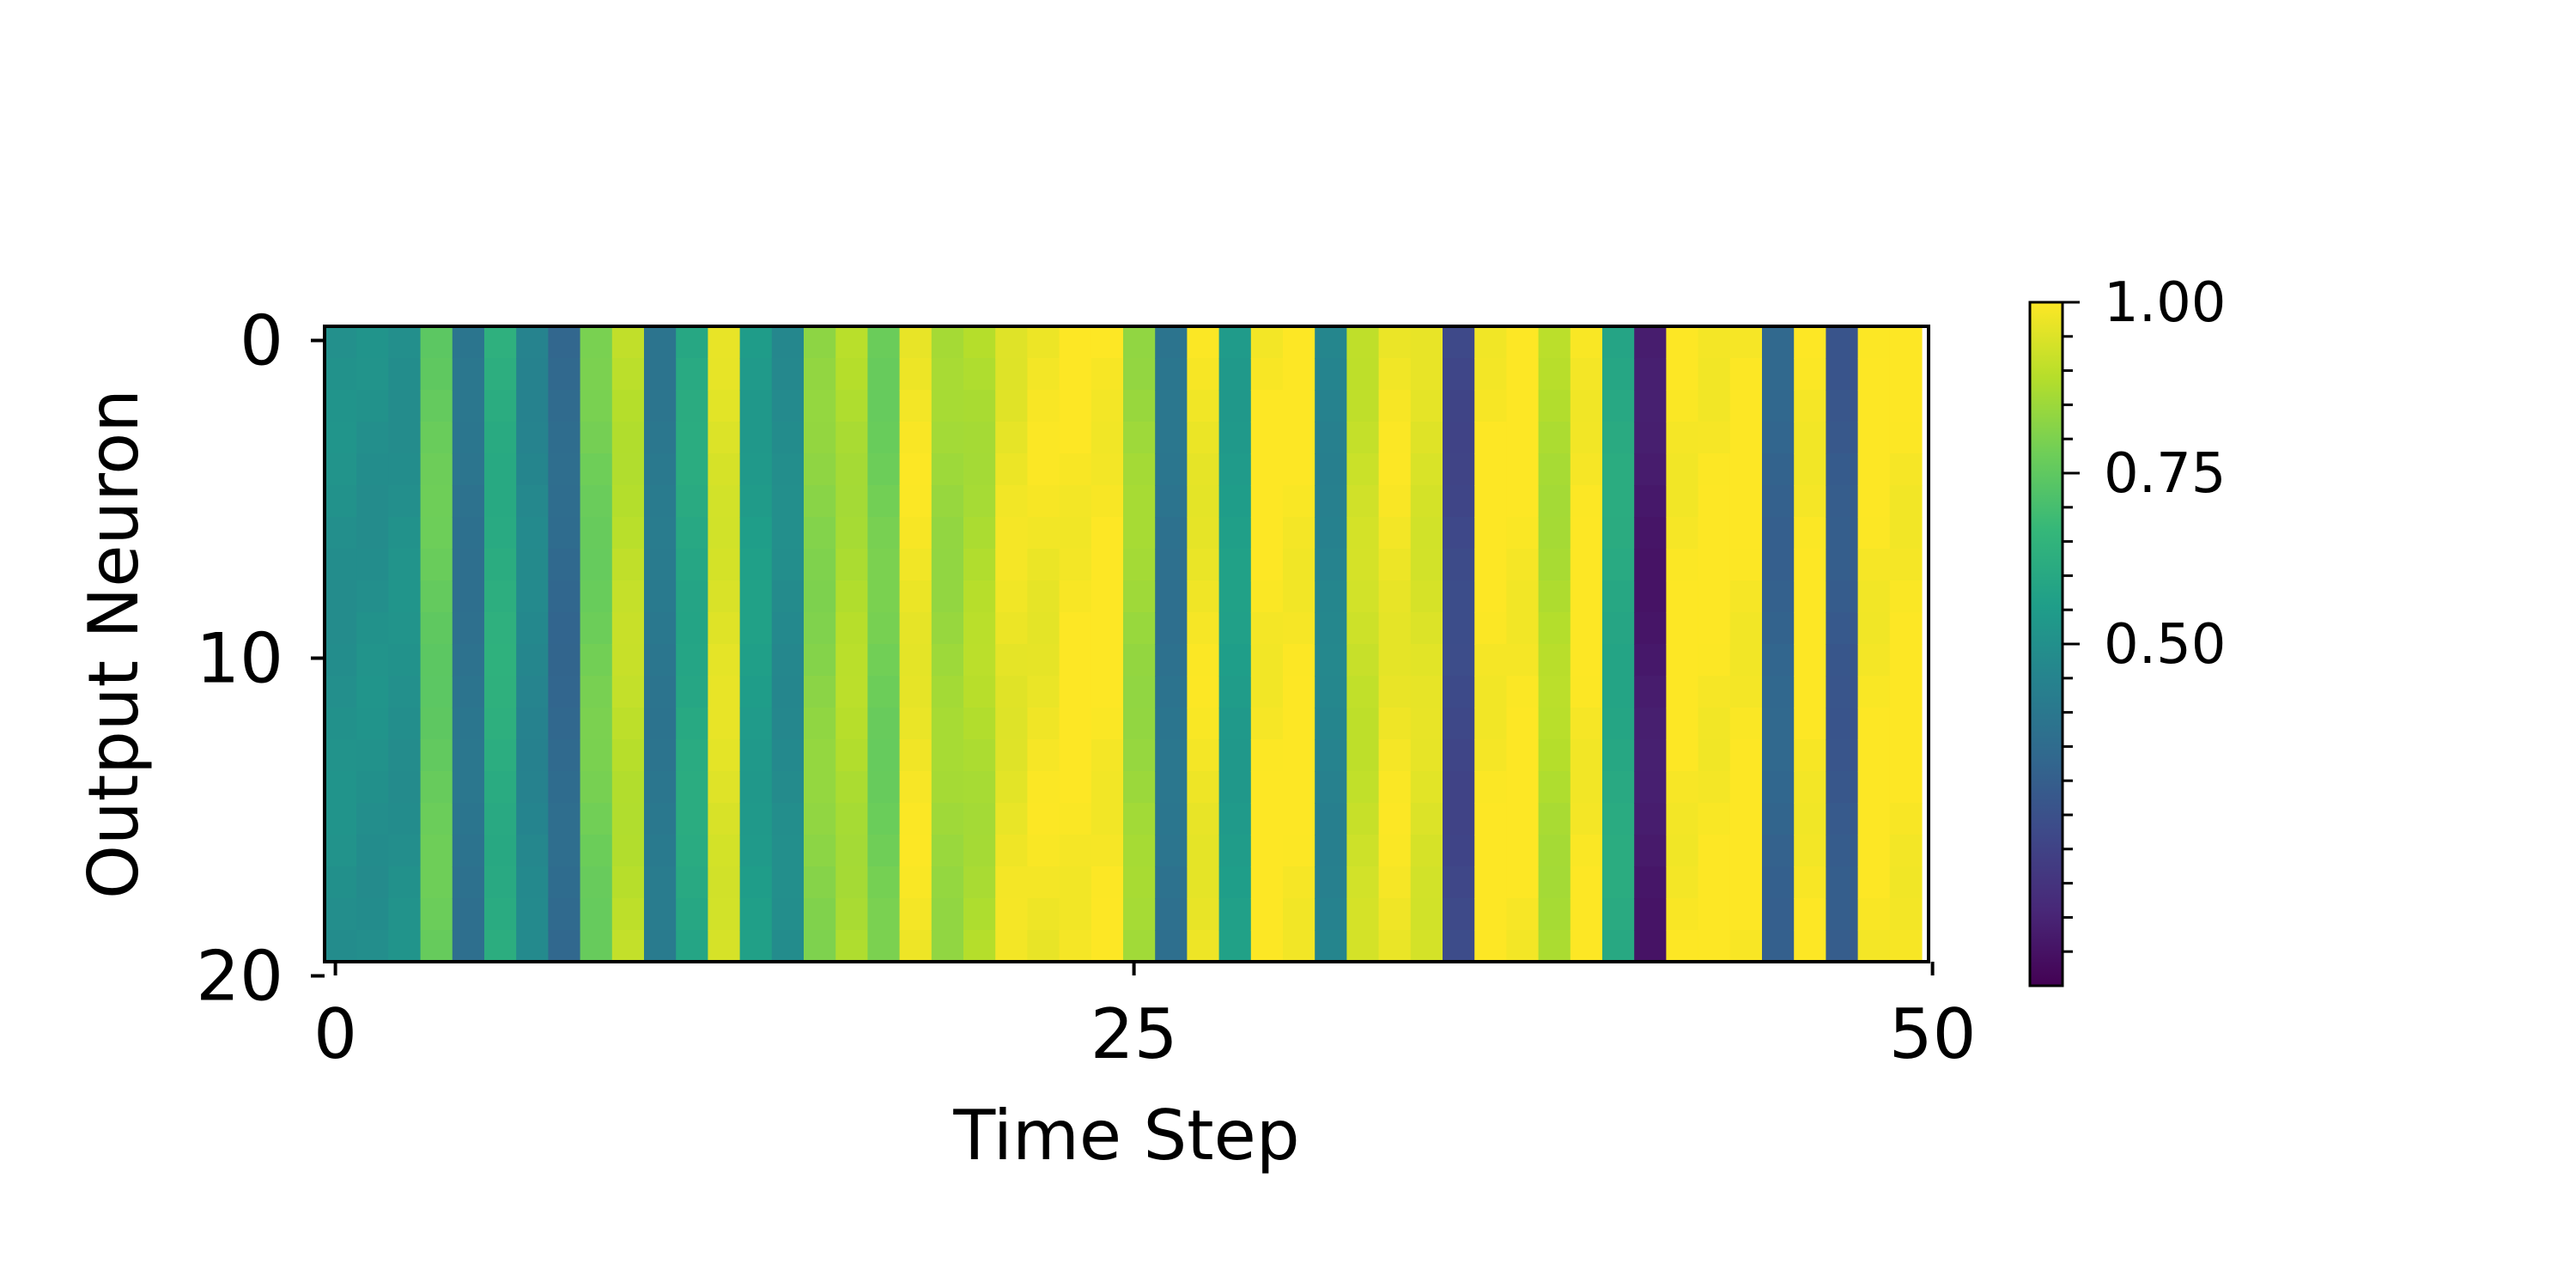 This screenshot has width=2576, height=1288. Describe the element at coordinates (2165, 645) in the screenshot. I see `colorbar-tick-label: 0.50` at that location.